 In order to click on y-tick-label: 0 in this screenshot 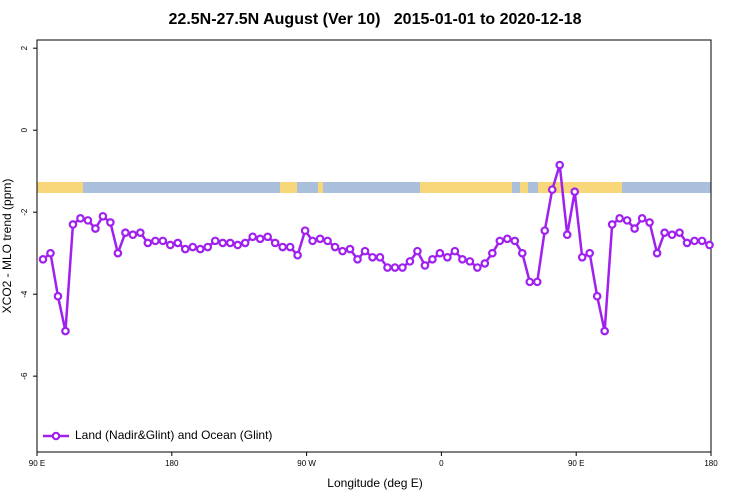, I will do `click(24, 129)`.